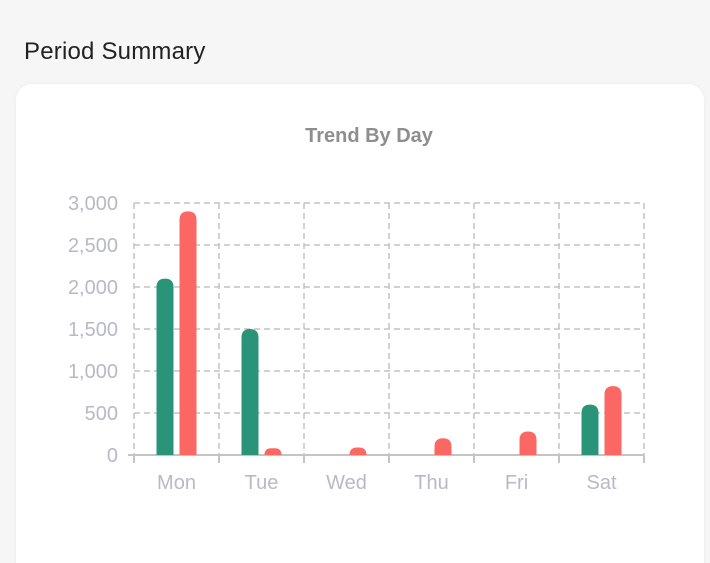 The width and height of the screenshot is (710, 563). Describe the element at coordinates (93, 288) in the screenshot. I see `y-tick-label: 2,000` at that location.